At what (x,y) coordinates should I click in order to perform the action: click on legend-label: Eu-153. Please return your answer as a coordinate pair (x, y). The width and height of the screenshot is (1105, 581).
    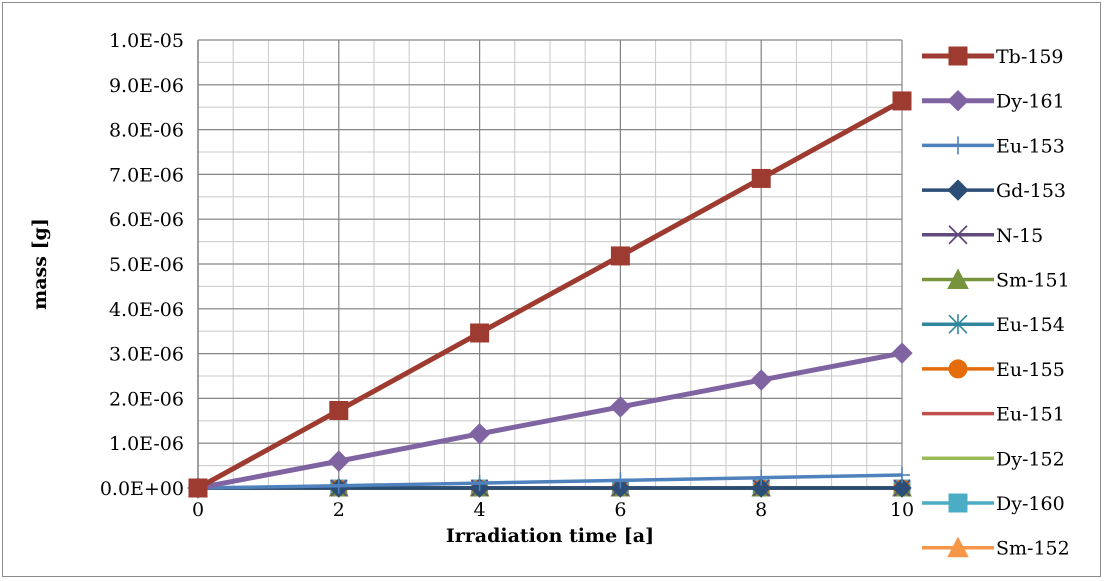
    Looking at the image, I should click on (1030, 146).